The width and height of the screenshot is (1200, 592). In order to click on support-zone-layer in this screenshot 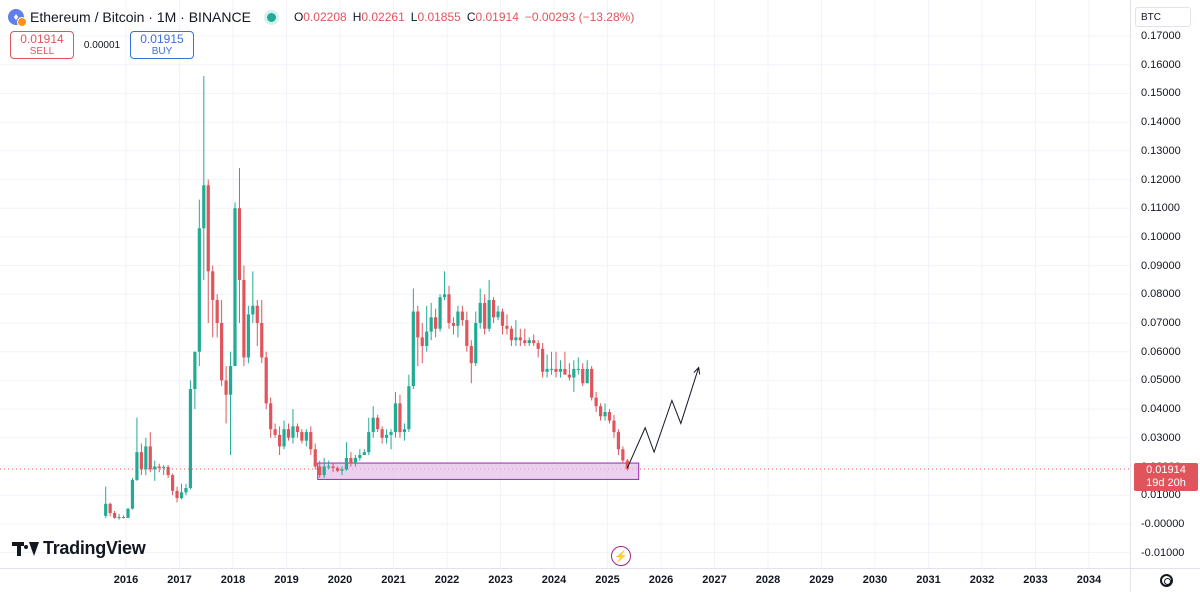, I will do `click(478, 471)`.